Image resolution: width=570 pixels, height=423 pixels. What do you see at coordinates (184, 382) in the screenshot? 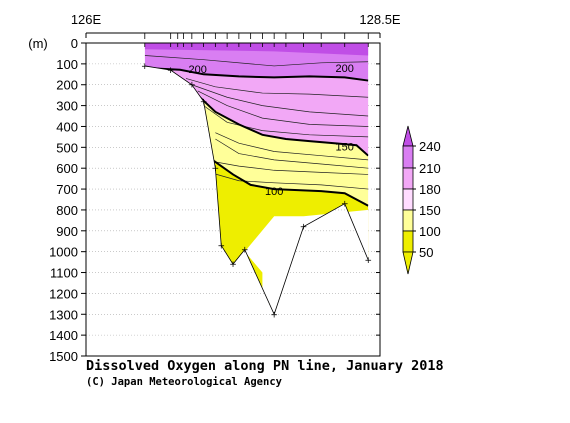
I see `copyright-credit: (C) Japan Meteorological Agency` at bounding box center [184, 382].